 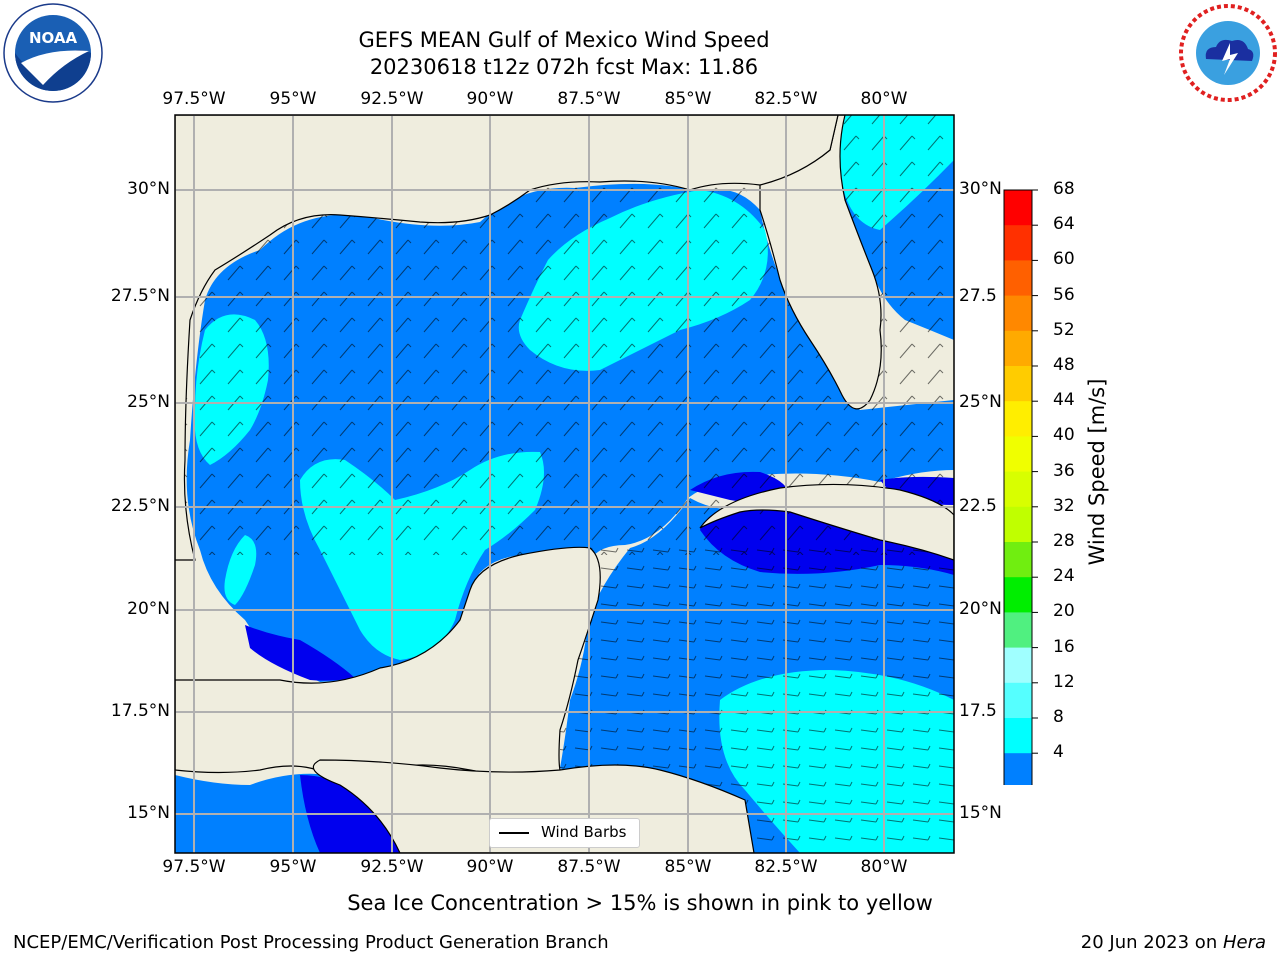 What do you see at coordinates (194, 867) in the screenshot?
I see `lon-tick-bottom-1: 97.5°W` at bounding box center [194, 867].